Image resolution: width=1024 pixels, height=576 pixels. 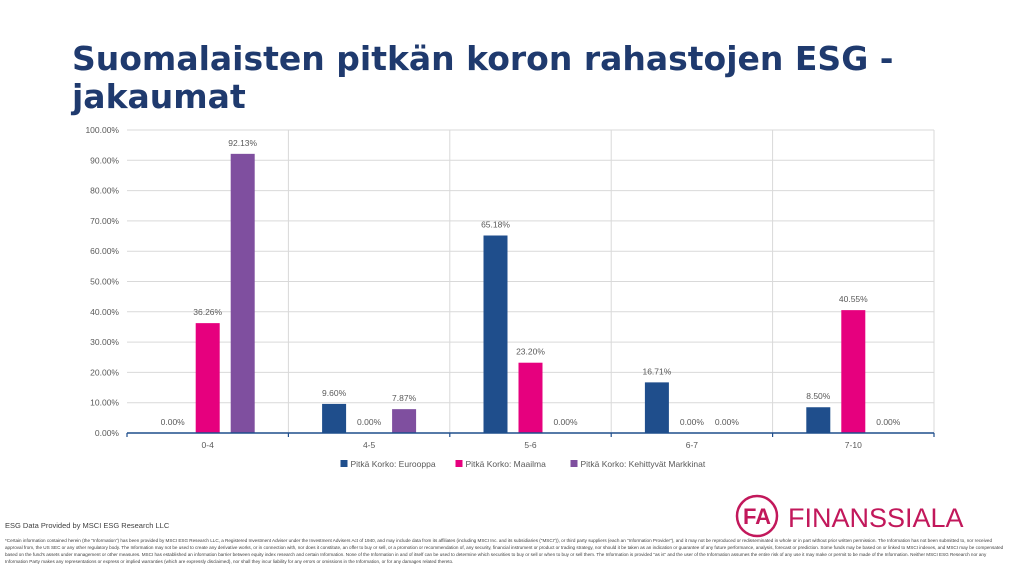 I want to click on y-tick-label: 0.00%, so click(x=107, y=433).